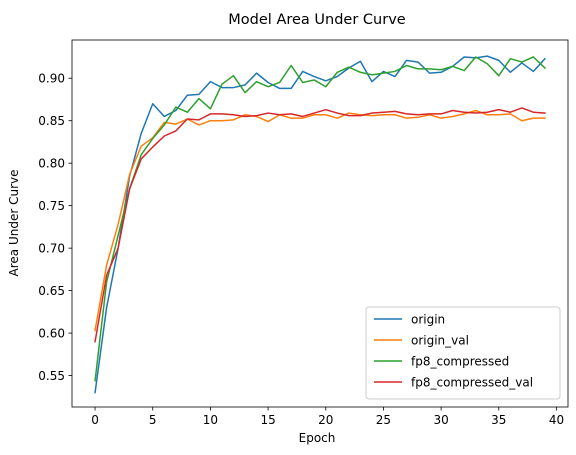  Describe the element at coordinates (317, 438) in the screenshot. I see `x-axis-label: Epoch` at that location.